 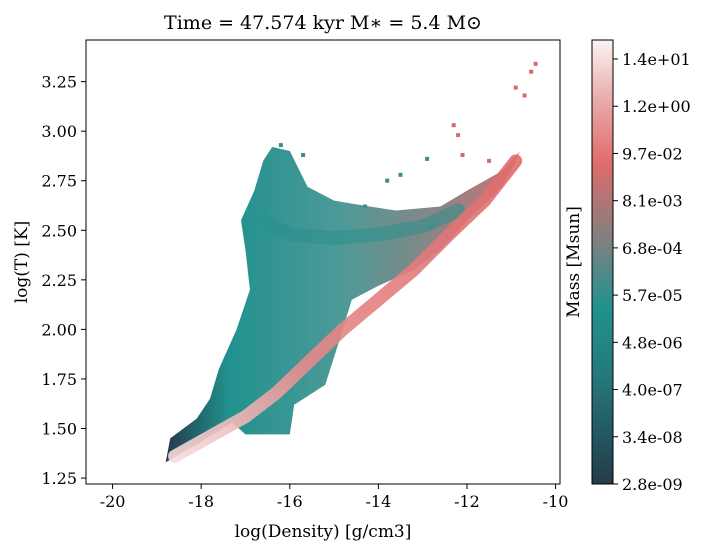 I want to click on colorbar-tick-label: 1.2e+00, so click(x=656, y=106).